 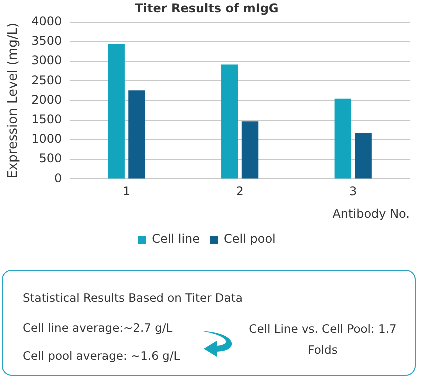 What do you see at coordinates (207, 8) in the screenshot?
I see `chart-title: Titer Results of mIgG` at bounding box center [207, 8].